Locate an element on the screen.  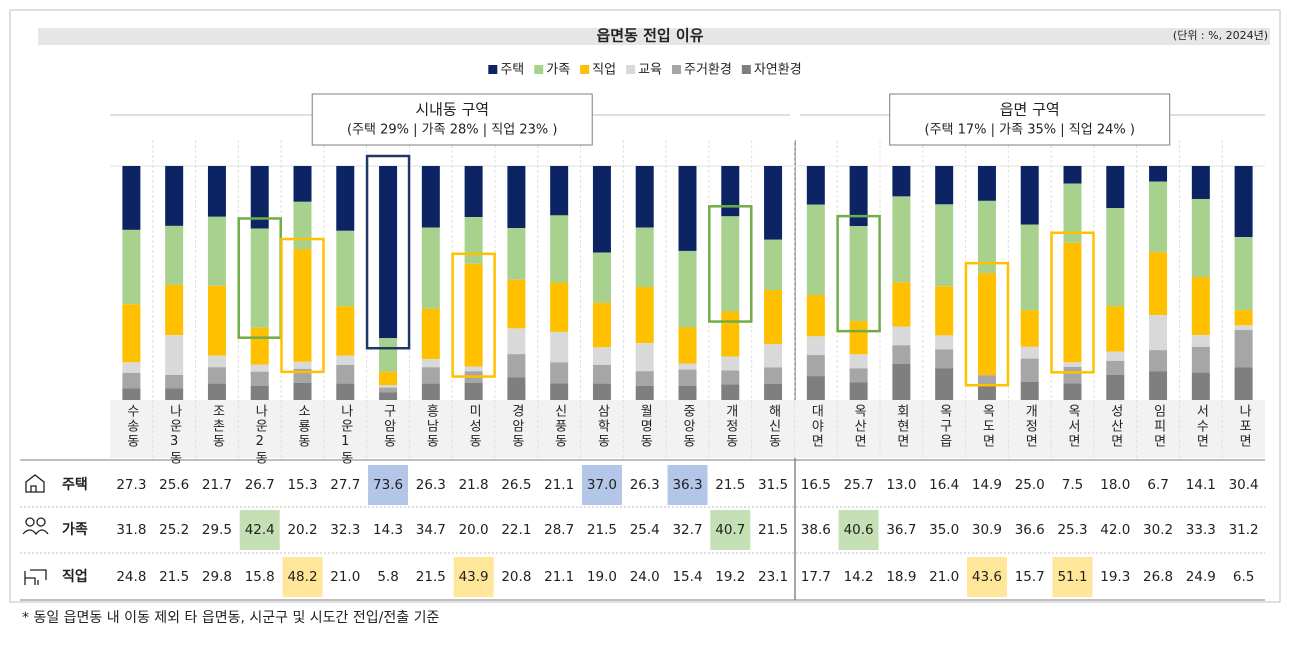
legend-label: 가족 is located at coordinates (558, 70).